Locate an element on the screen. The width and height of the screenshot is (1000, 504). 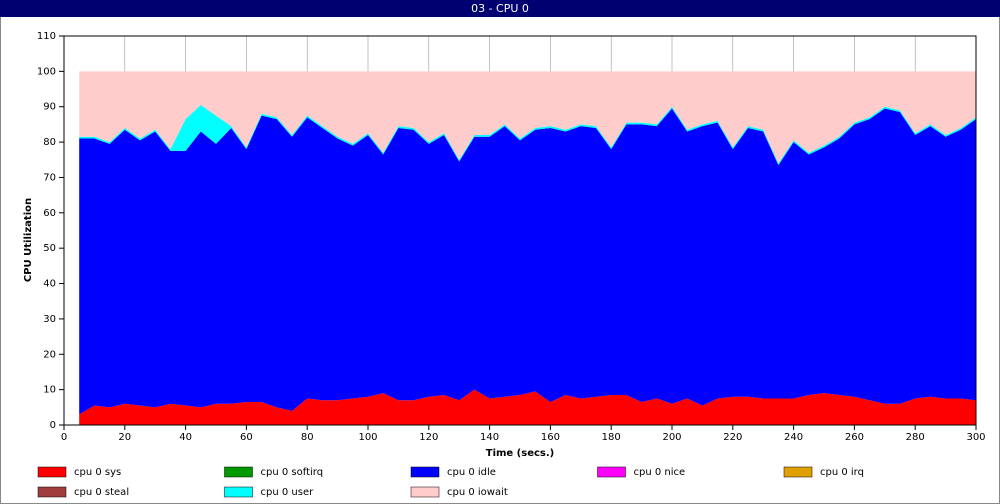
y-tick-label: 70 is located at coordinates (49, 177).